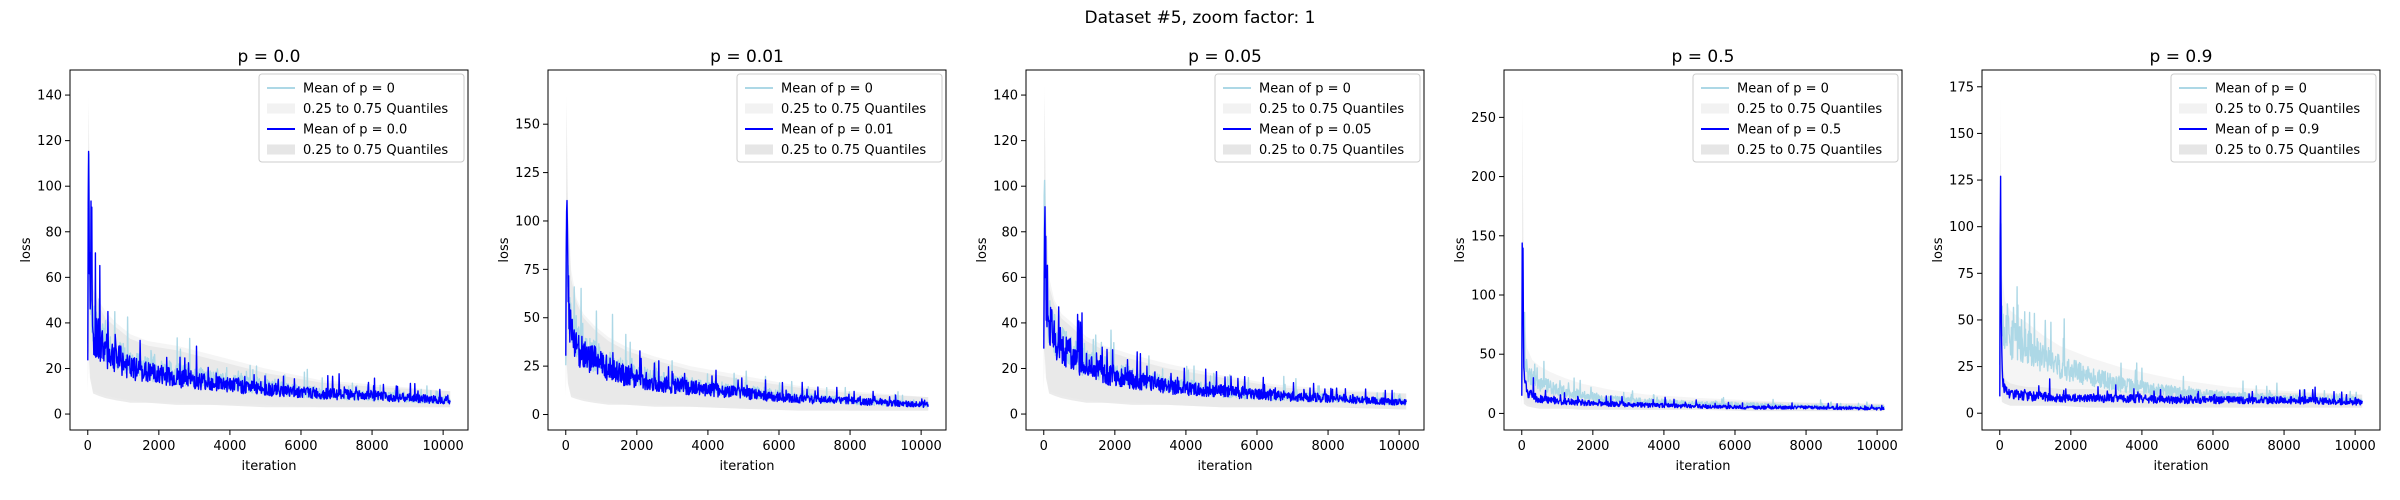 Image resolution: width=2400 pixels, height=500 pixels. What do you see at coordinates (1483, 118) in the screenshot?
I see `y-tick-label: 250` at bounding box center [1483, 118].